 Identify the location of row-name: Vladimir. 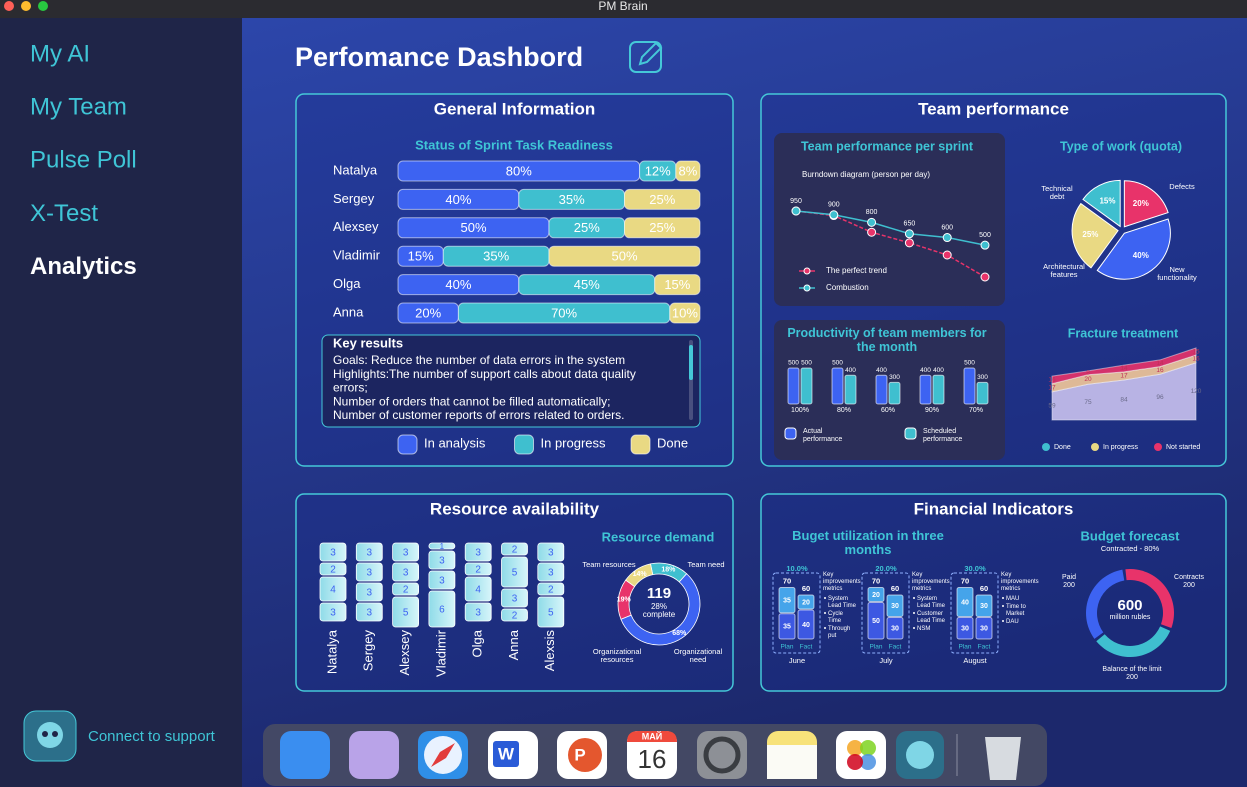
(357, 255).